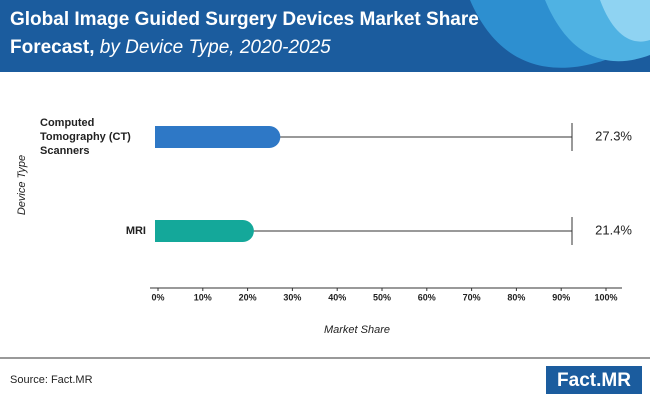 The image size is (650, 407). What do you see at coordinates (613, 229) in the screenshot?
I see `value-label: 21.4%` at bounding box center [613, 229].